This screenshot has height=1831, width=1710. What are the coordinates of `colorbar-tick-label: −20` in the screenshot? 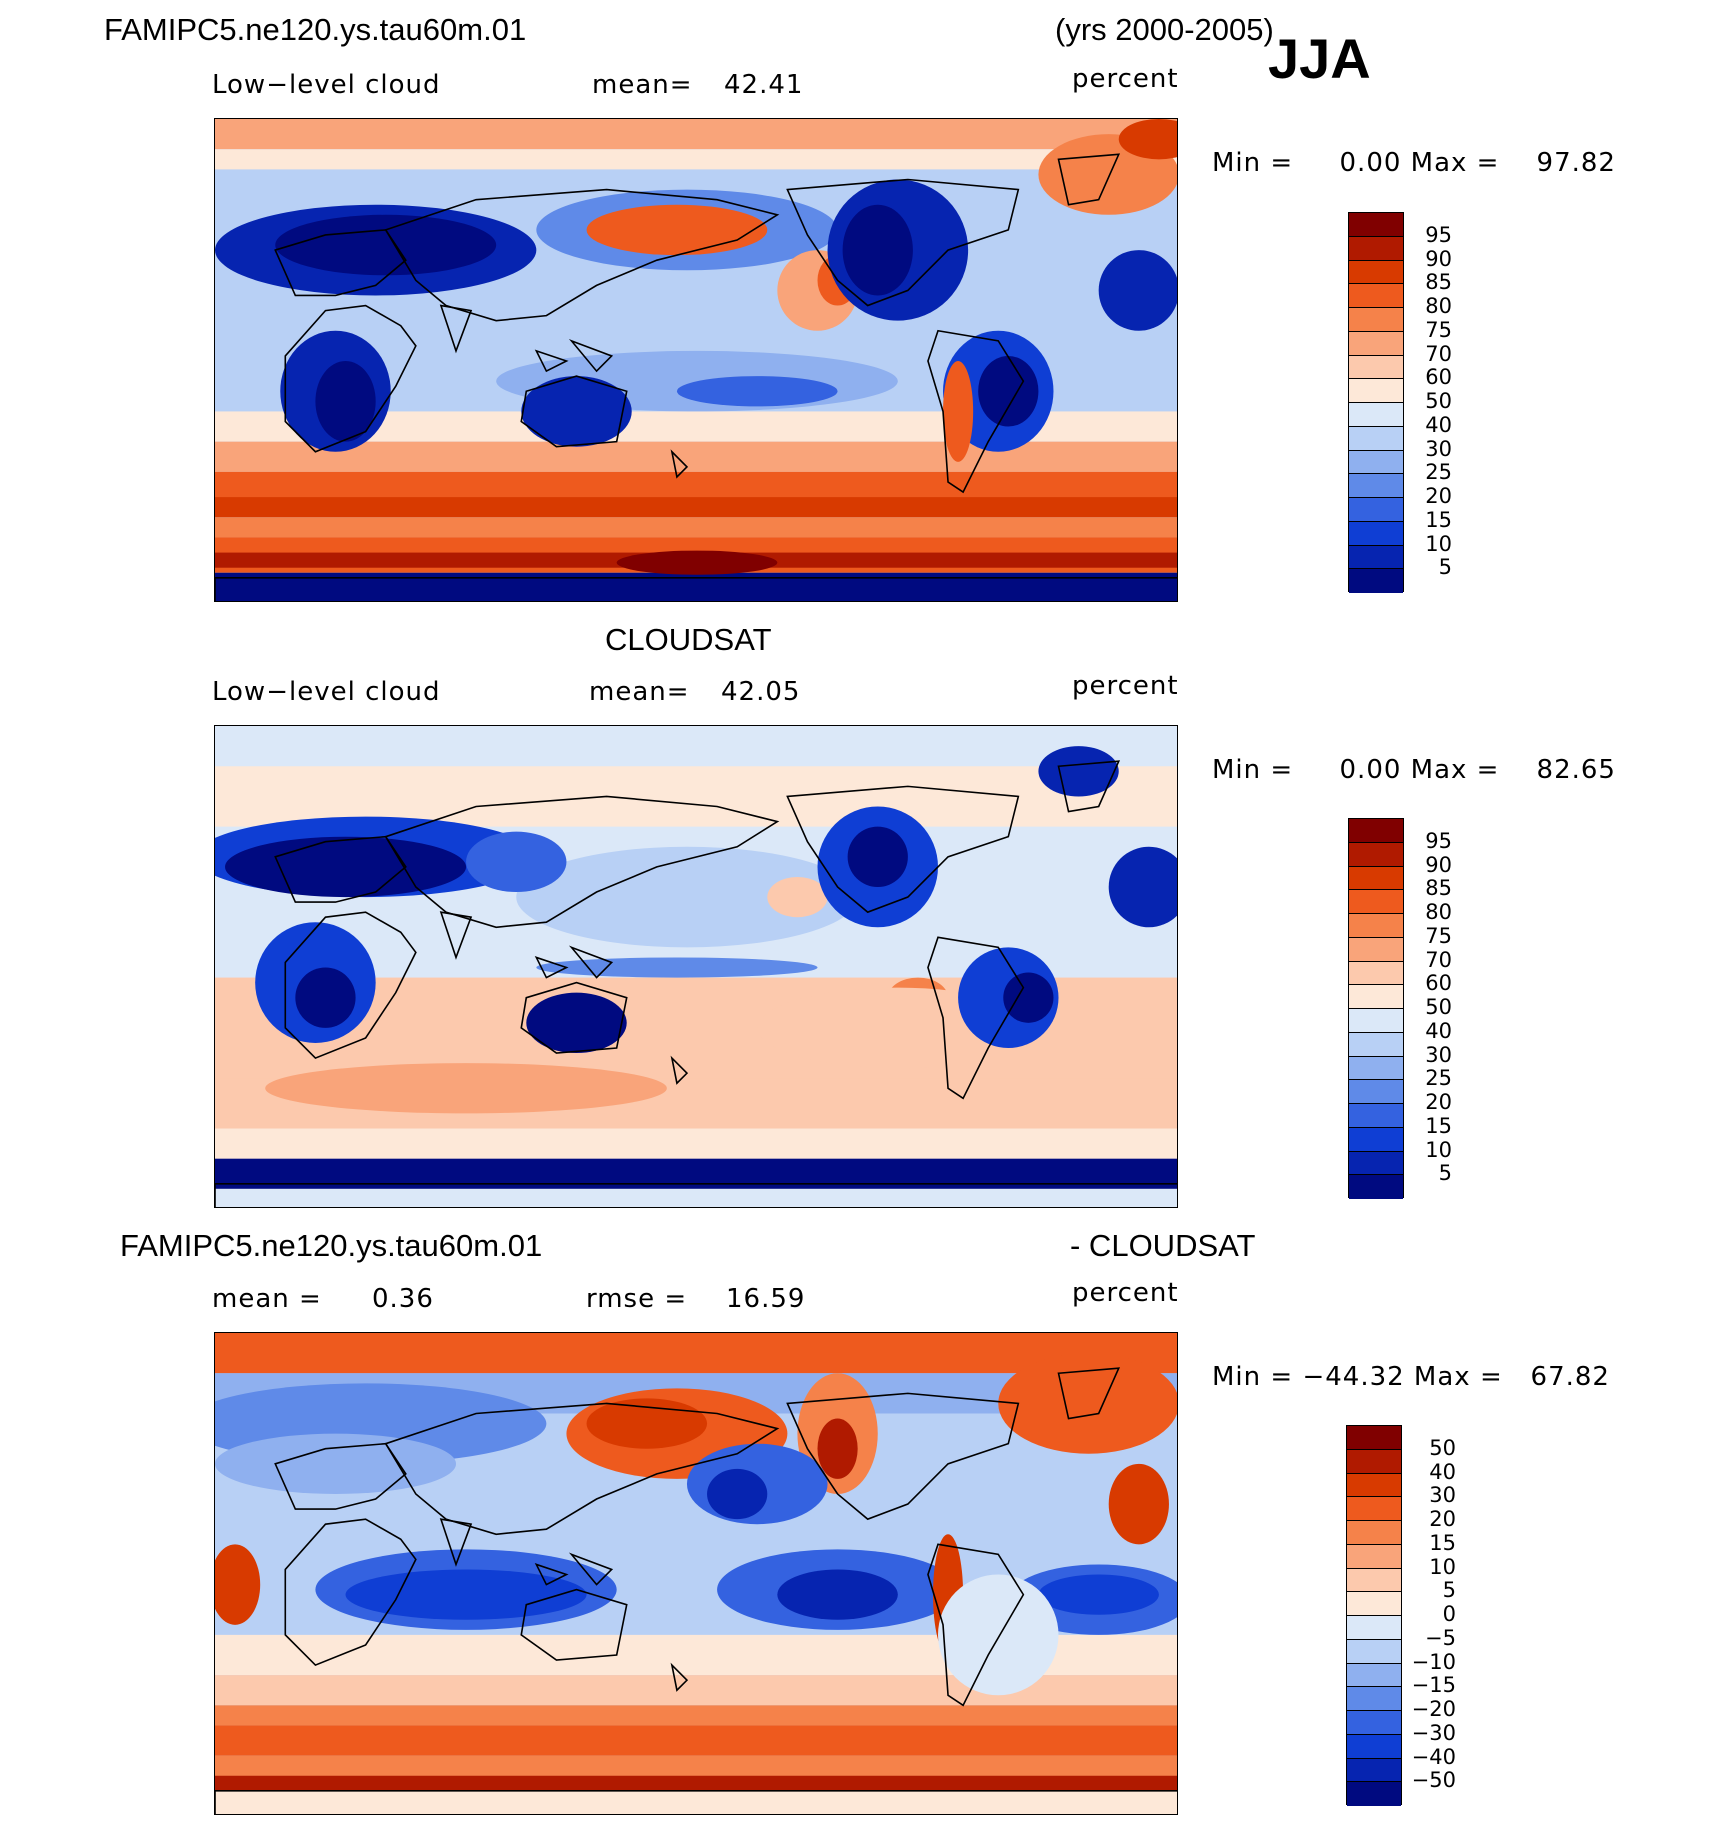 It's located at (1433, 1709).